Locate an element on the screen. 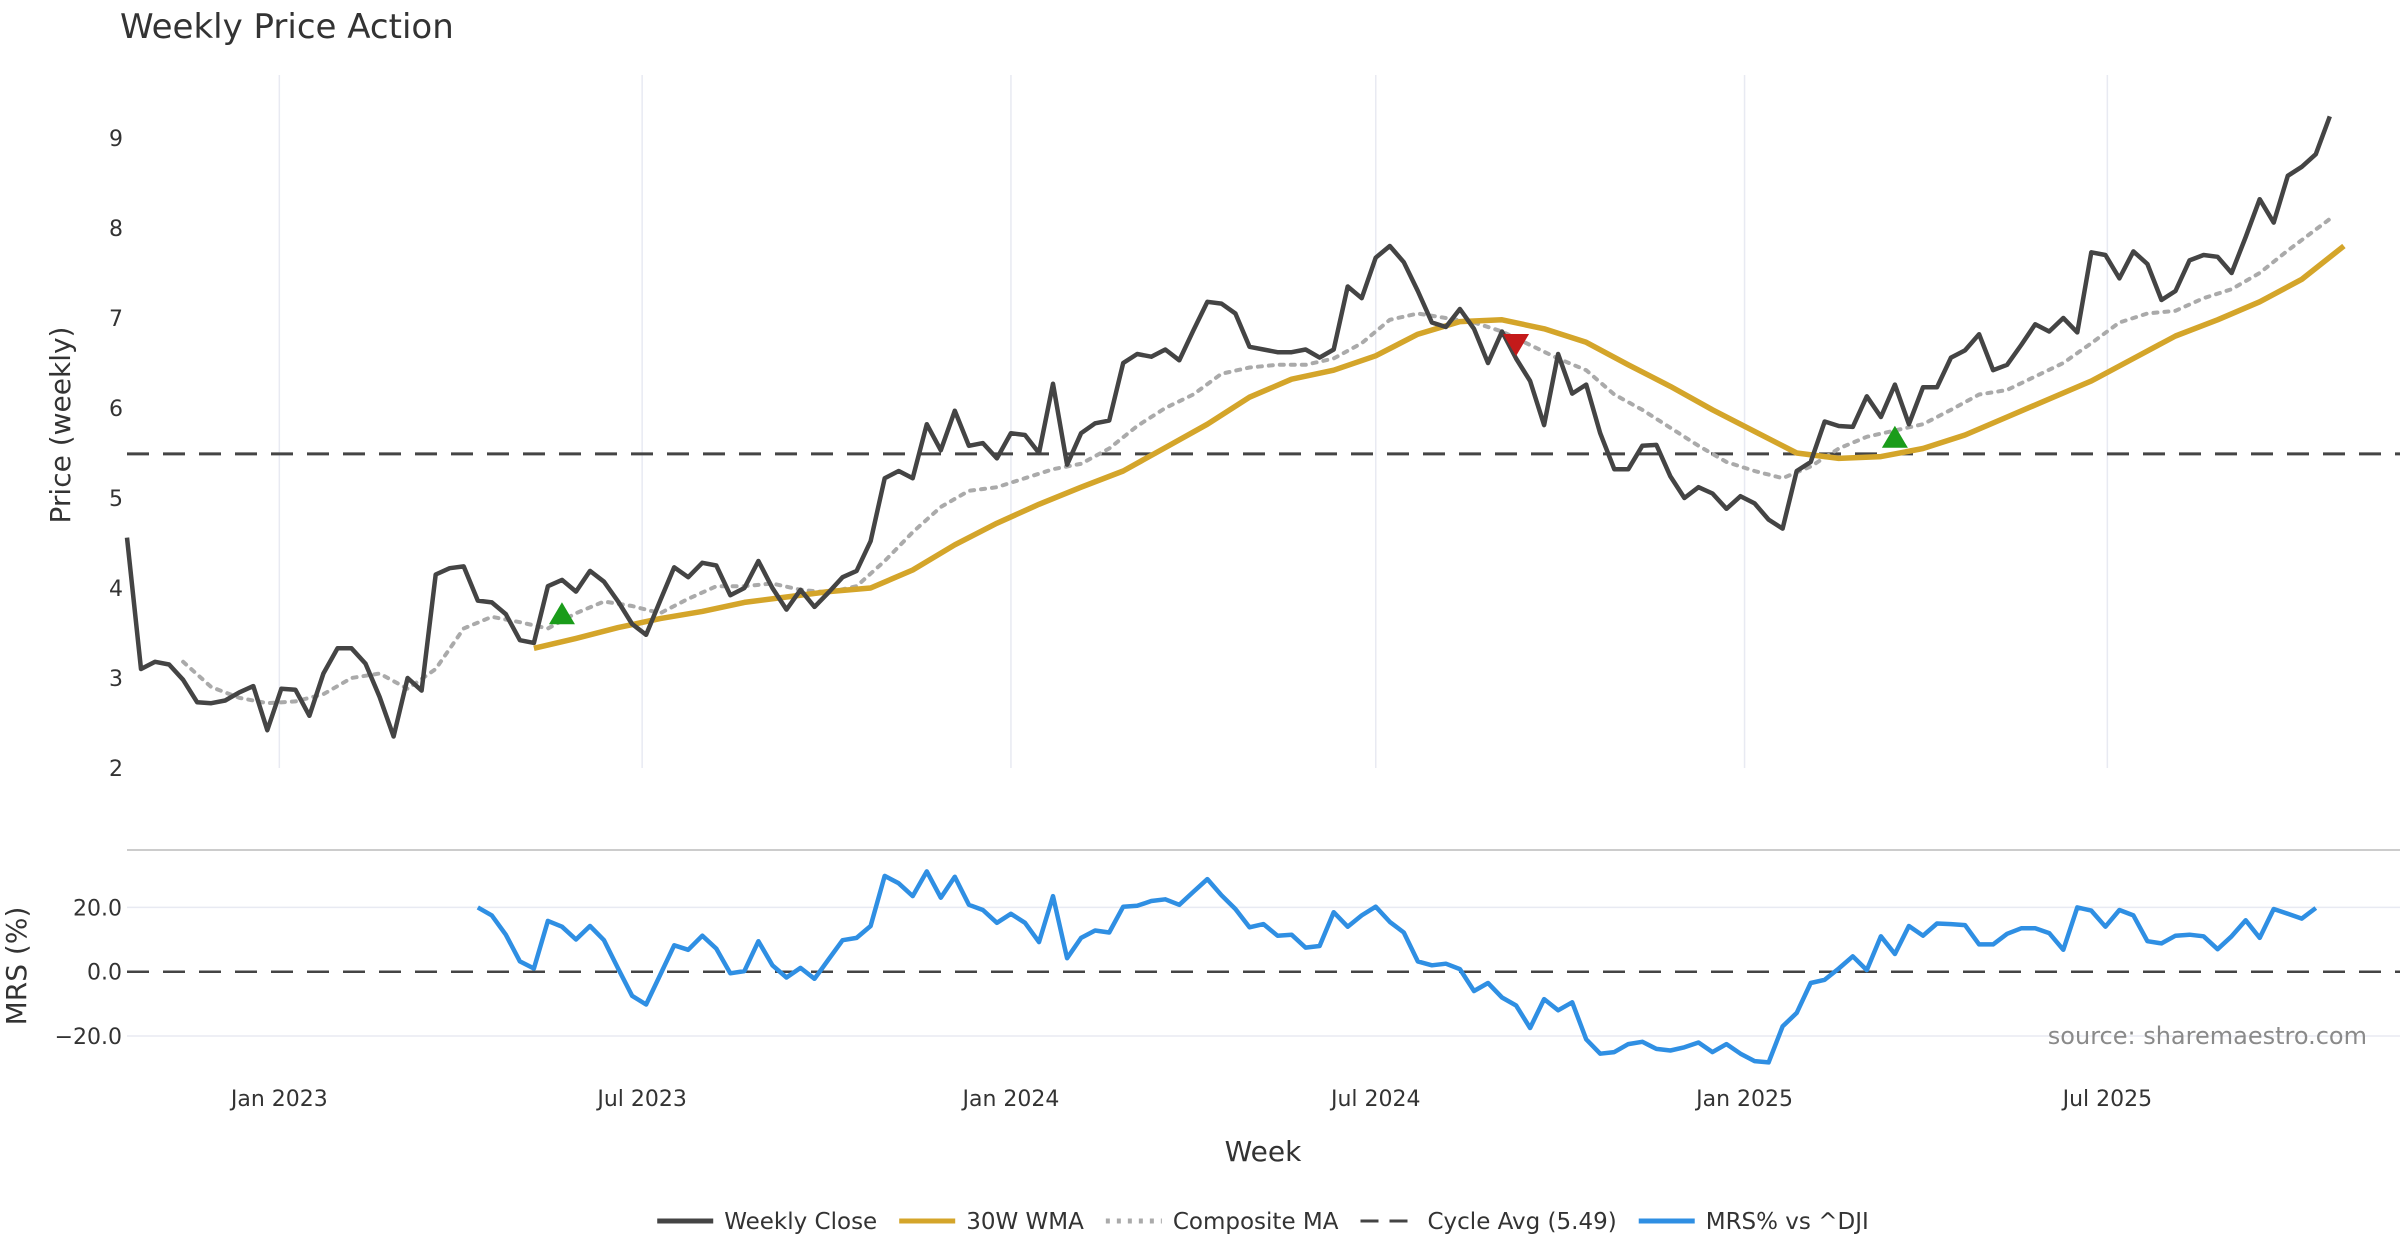  mrs-y-axis-title: MRS (%) is located at coordinates (16, 966).